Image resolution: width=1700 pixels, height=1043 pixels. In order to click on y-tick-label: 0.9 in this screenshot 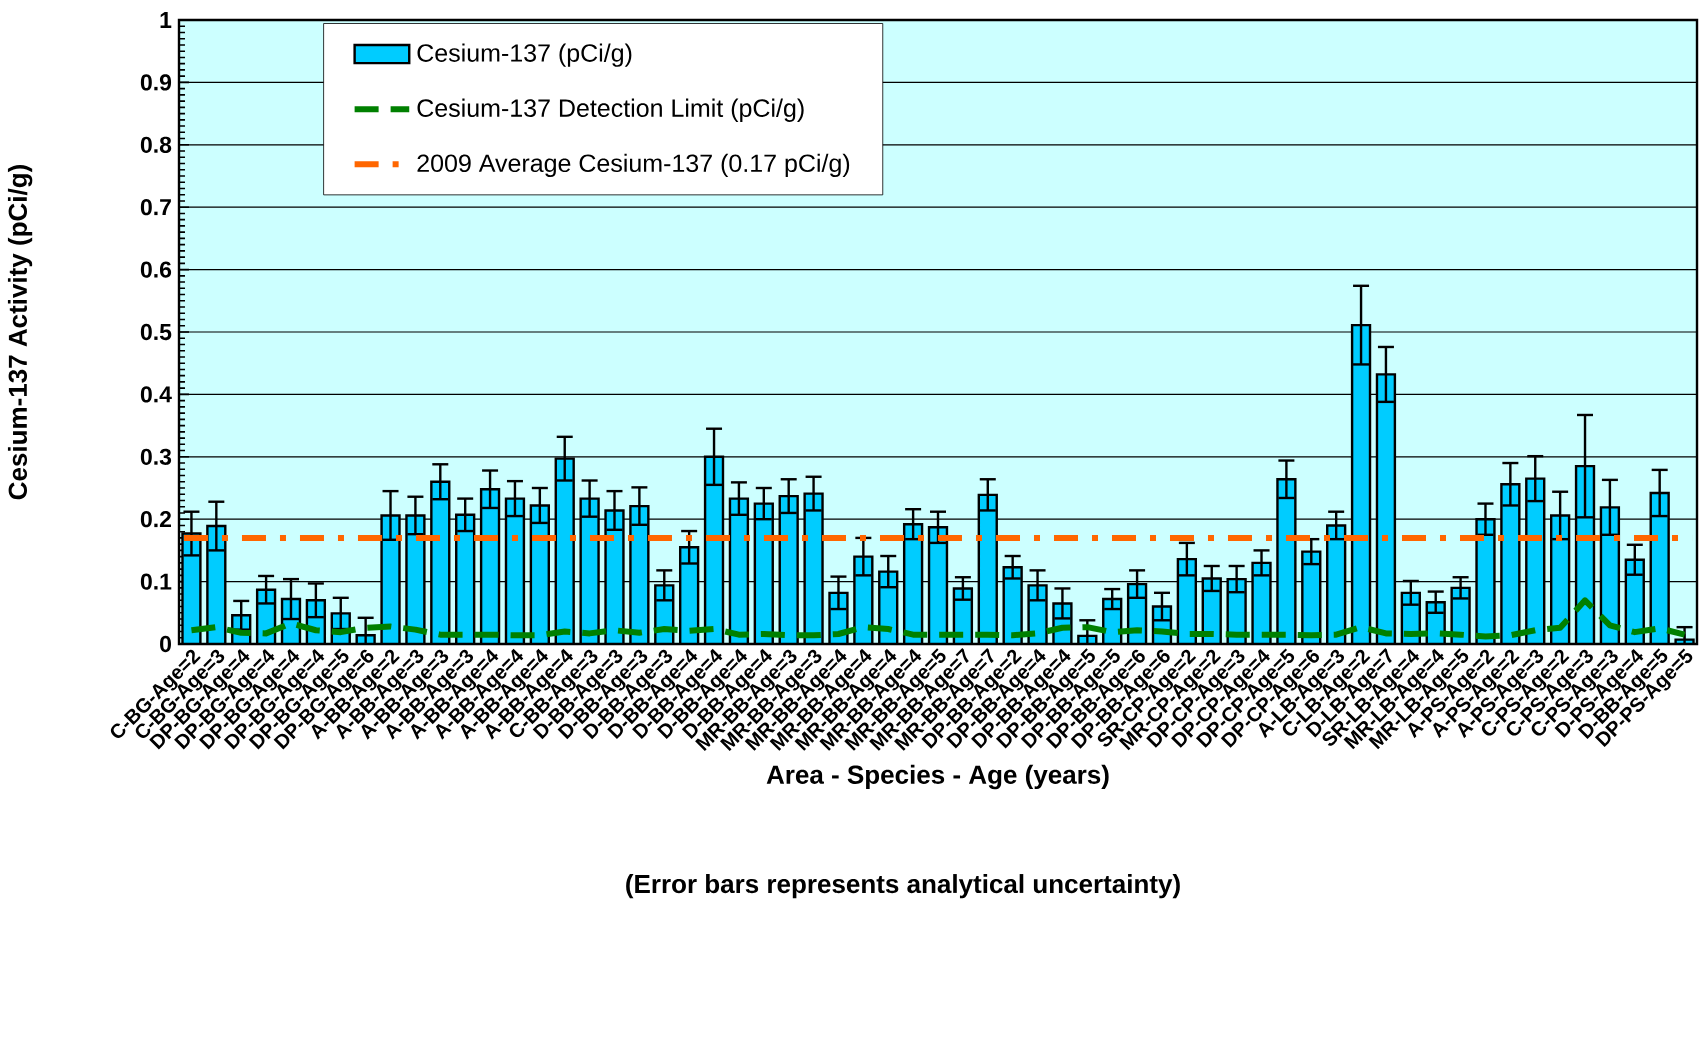, I will do `click(156, 82)`.